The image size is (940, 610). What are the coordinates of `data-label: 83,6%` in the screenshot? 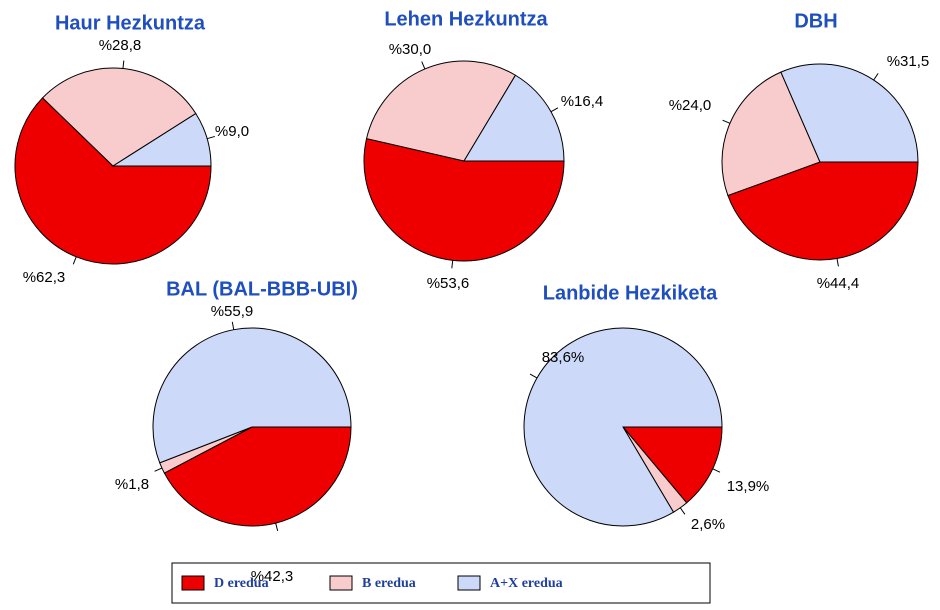 It's located at (563, 357).